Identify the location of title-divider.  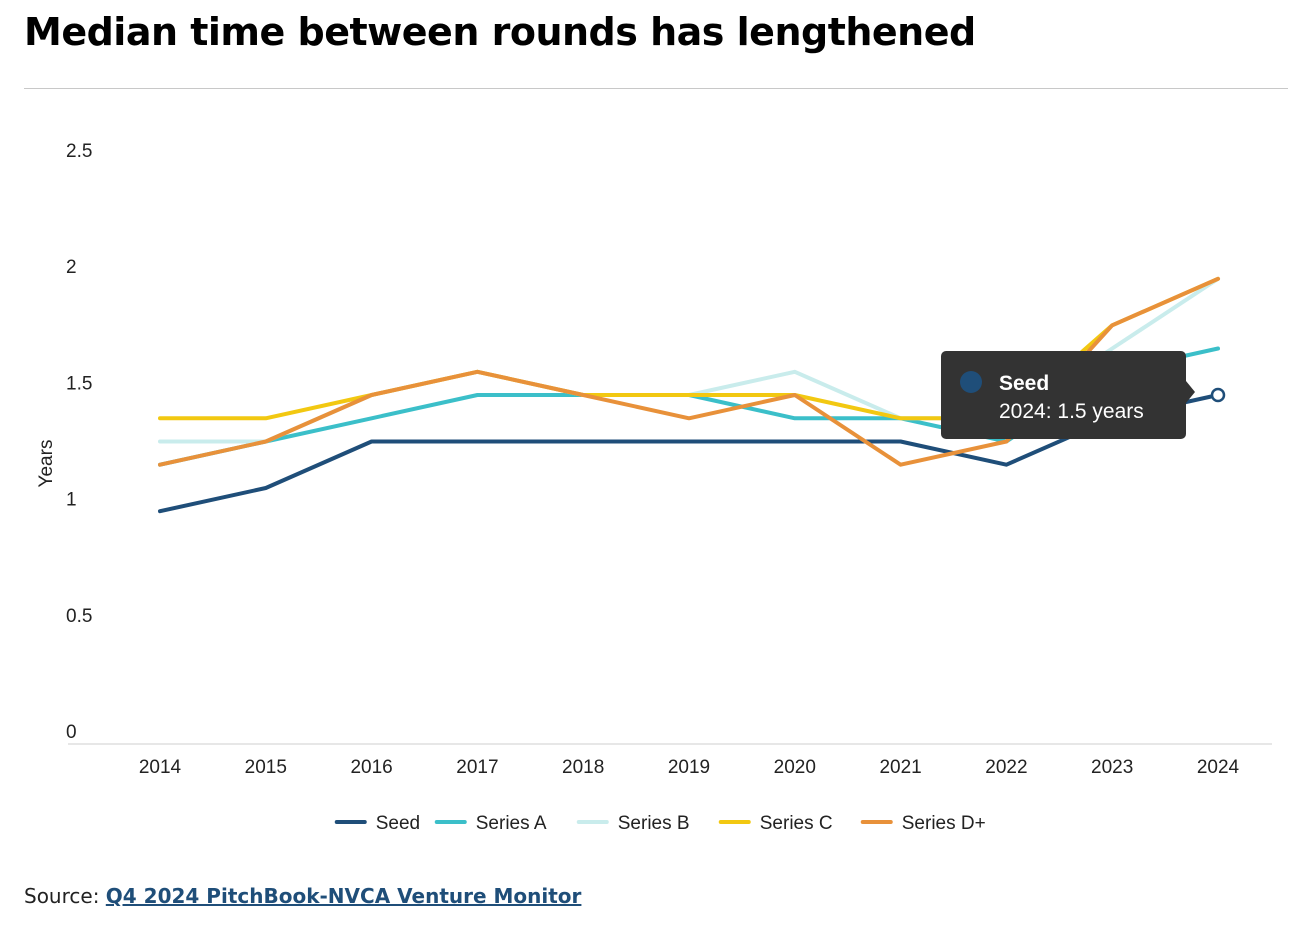
(656, 88).